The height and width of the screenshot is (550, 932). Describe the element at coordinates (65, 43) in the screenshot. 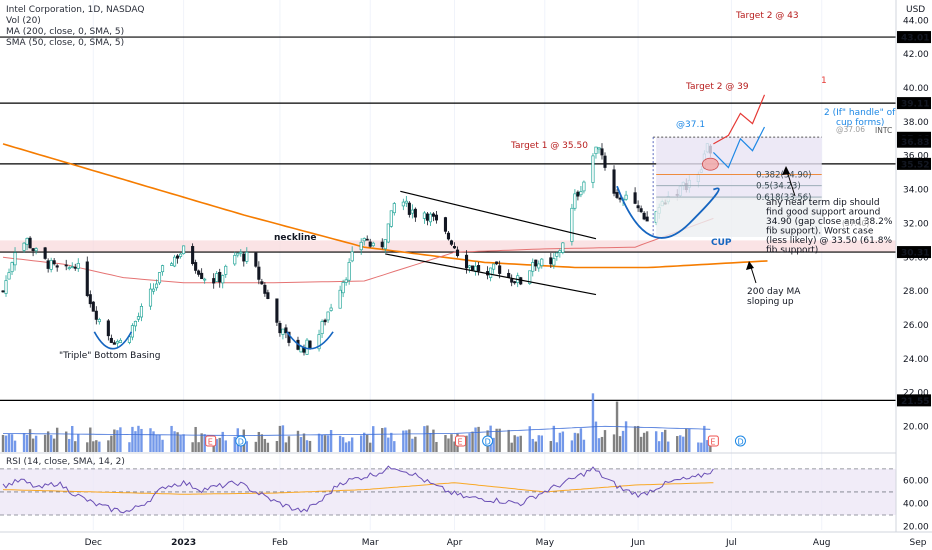

I see `indicator-sma50: SMA (50, close, 0, SMA, 5)` at that location.